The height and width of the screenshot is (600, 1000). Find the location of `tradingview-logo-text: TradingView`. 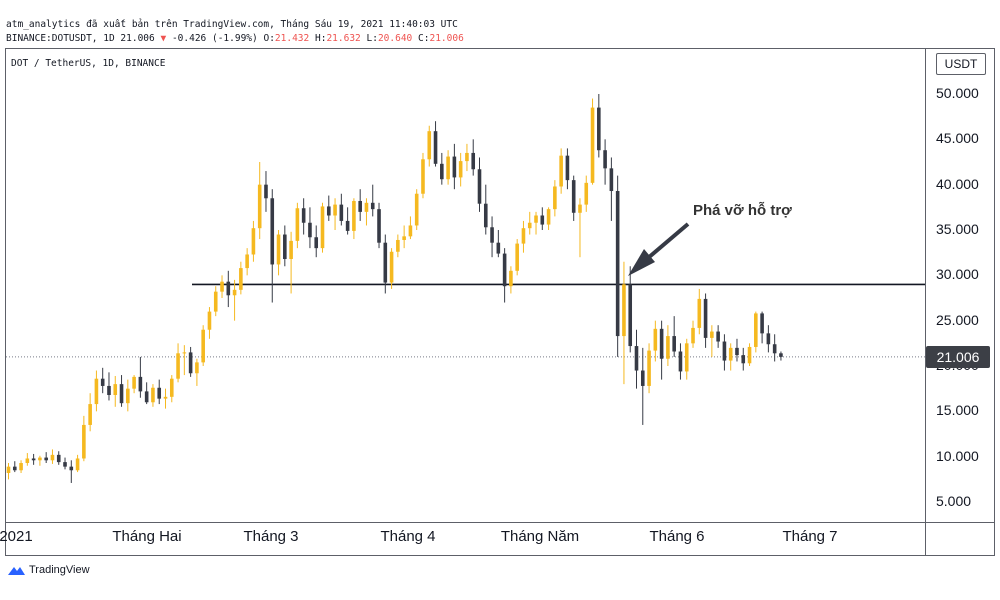

tradingview-logo-text: TradingView is located at coordinates (59, 570).